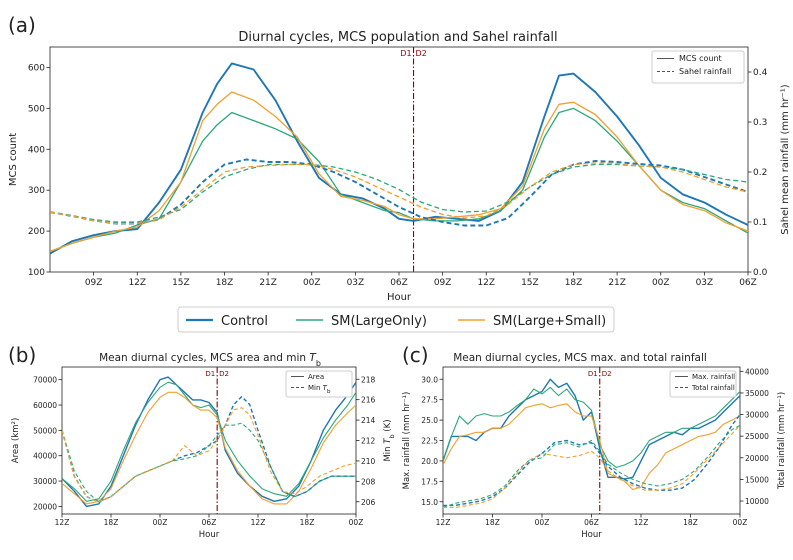  What do you see at coordinates (388, 426) in the screenshot?
I see `chart-b-ylabel-right-part: (K)` at bounding box center [388, 426].